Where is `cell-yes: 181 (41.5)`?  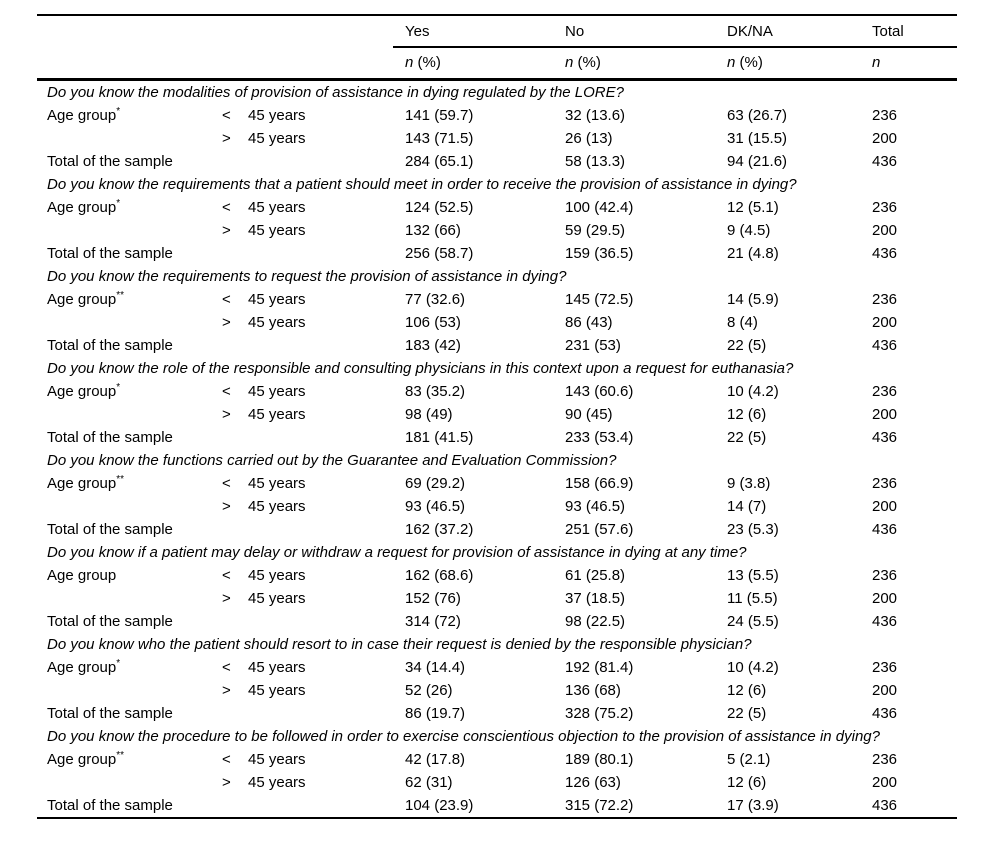
cell-yes: 181 (41.5) is located at coordinates (439, 437).